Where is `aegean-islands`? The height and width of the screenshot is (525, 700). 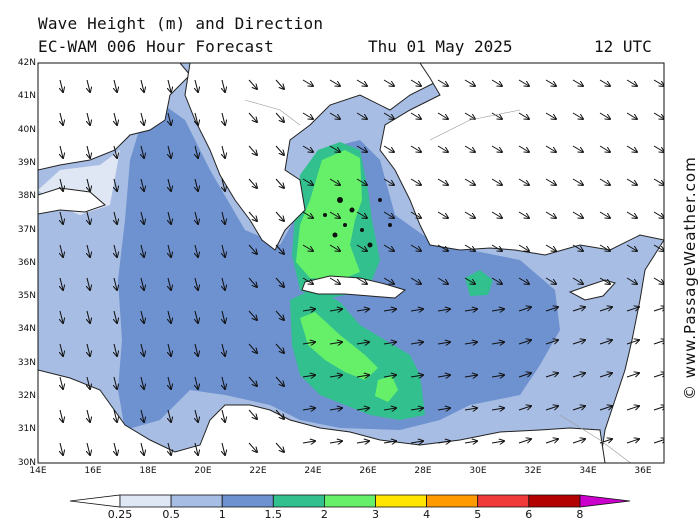 aegean-islands is located at coordinates (357, 222).